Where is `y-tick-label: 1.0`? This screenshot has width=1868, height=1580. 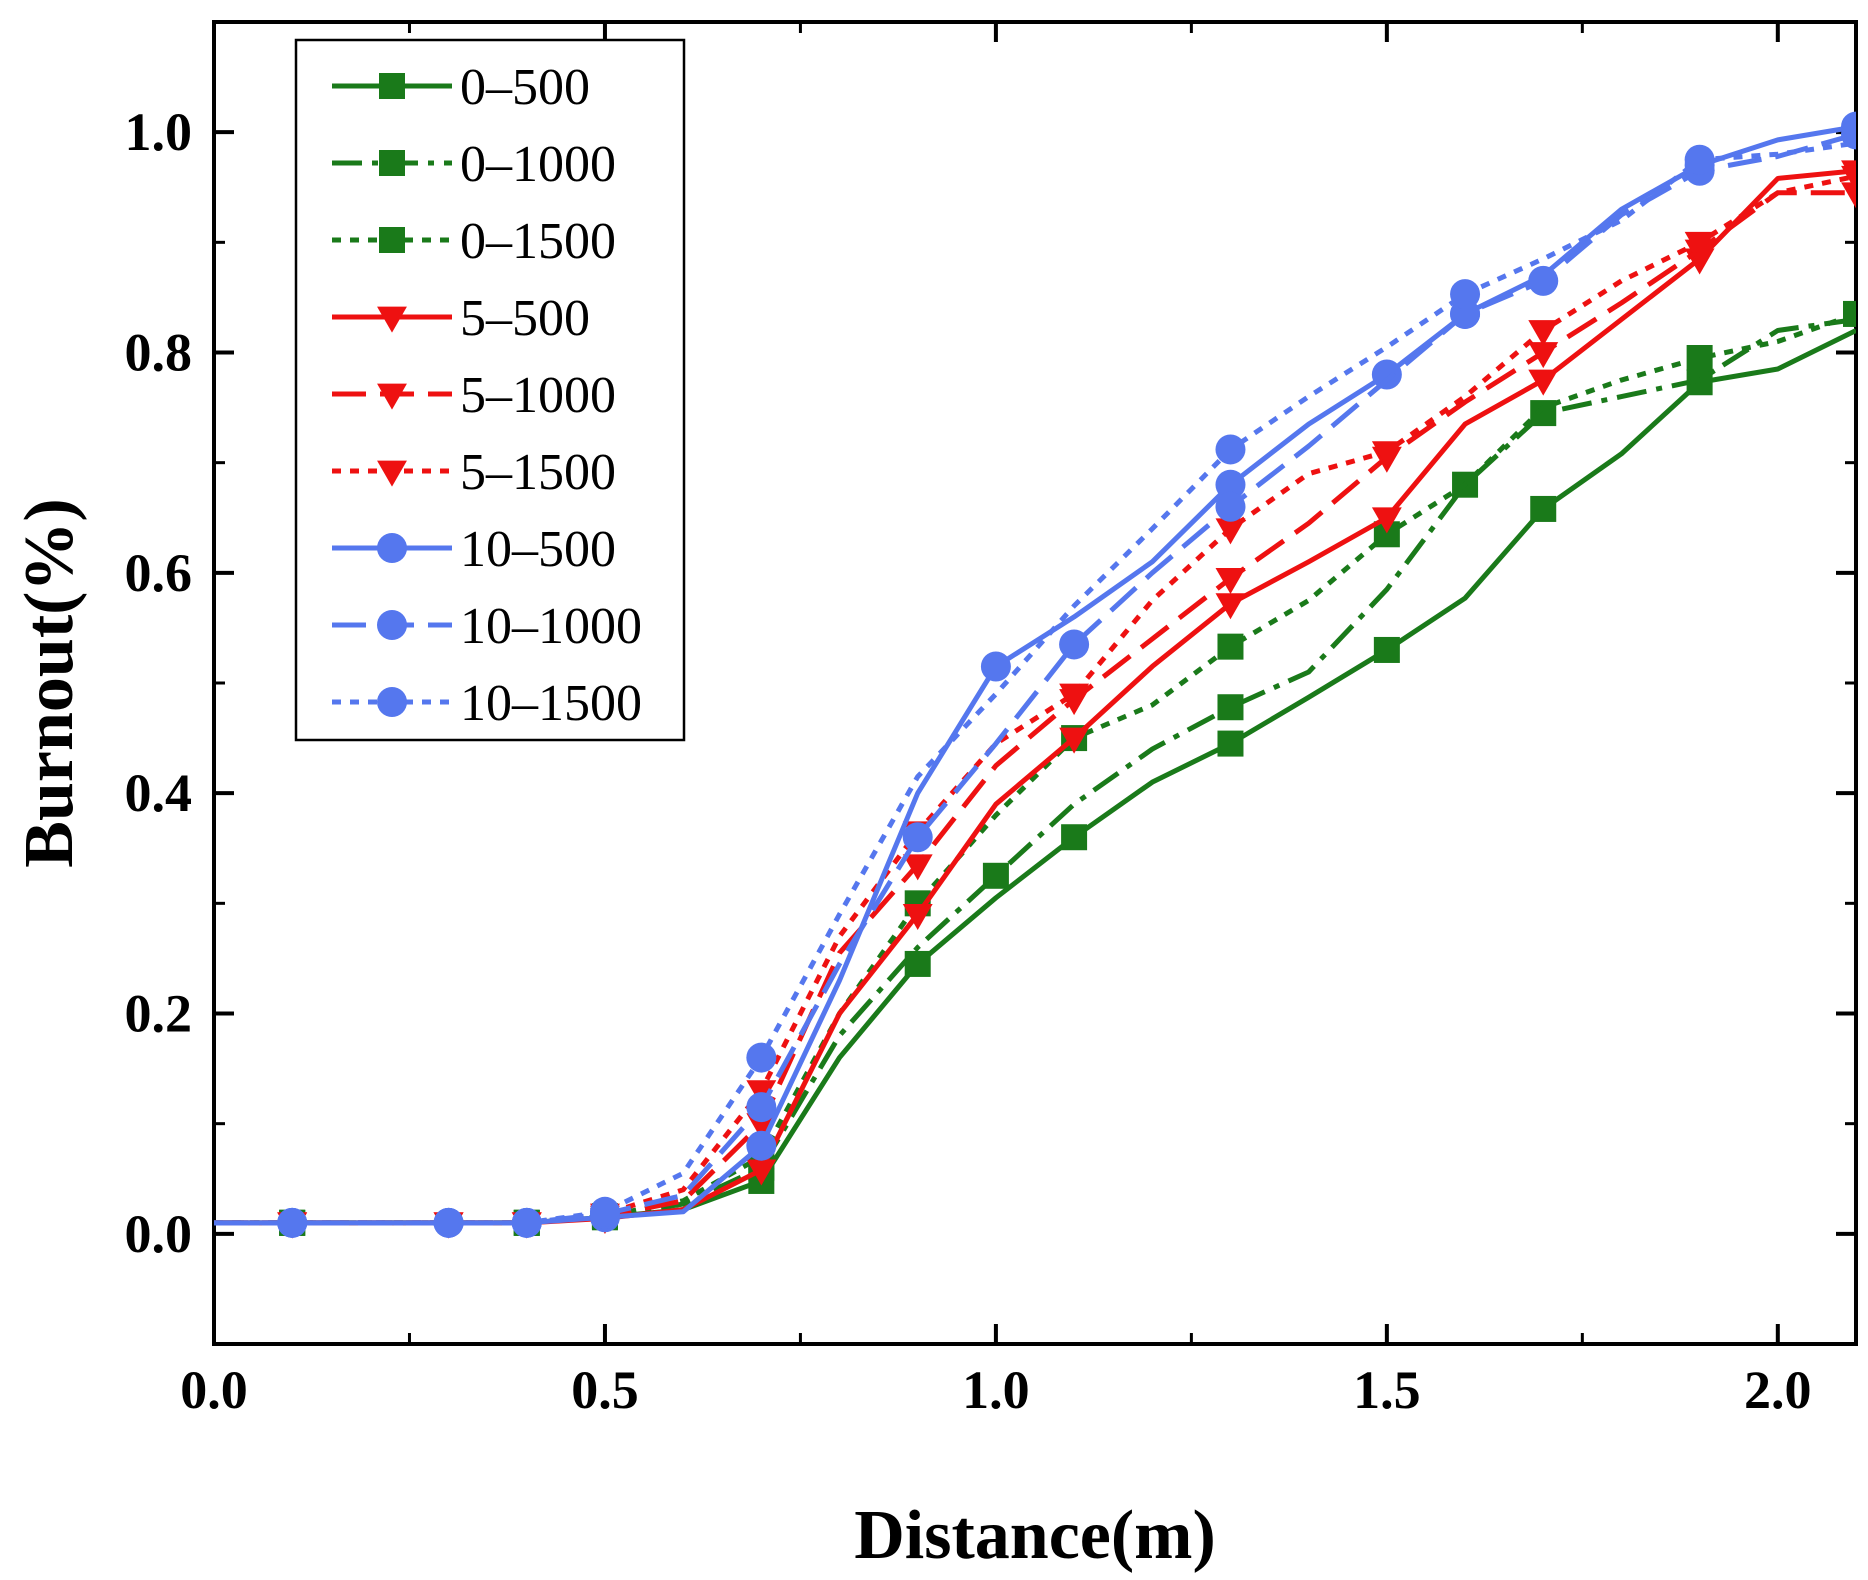 y-tick-label: 1.0 is located at coordinates (159, 132).